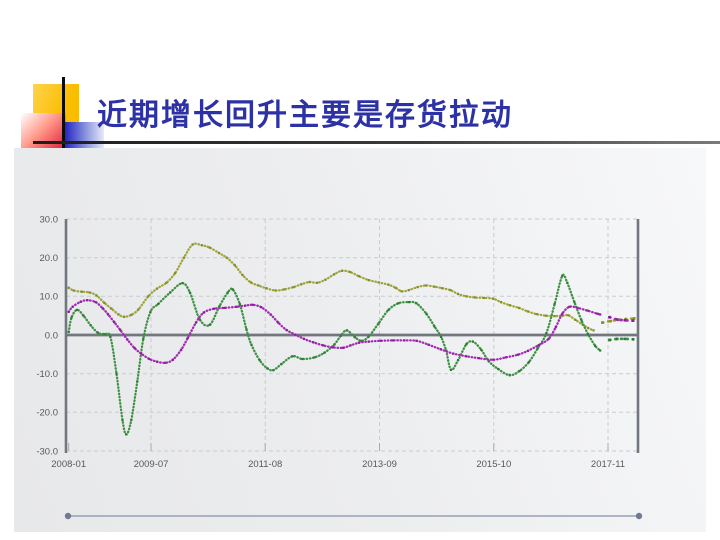 This screenshot has height=540, width=720. What do you see at coordinates (639, 516) in the screenshot?
I see `scrollbar-right-handle` at bounding box center [639, 516].